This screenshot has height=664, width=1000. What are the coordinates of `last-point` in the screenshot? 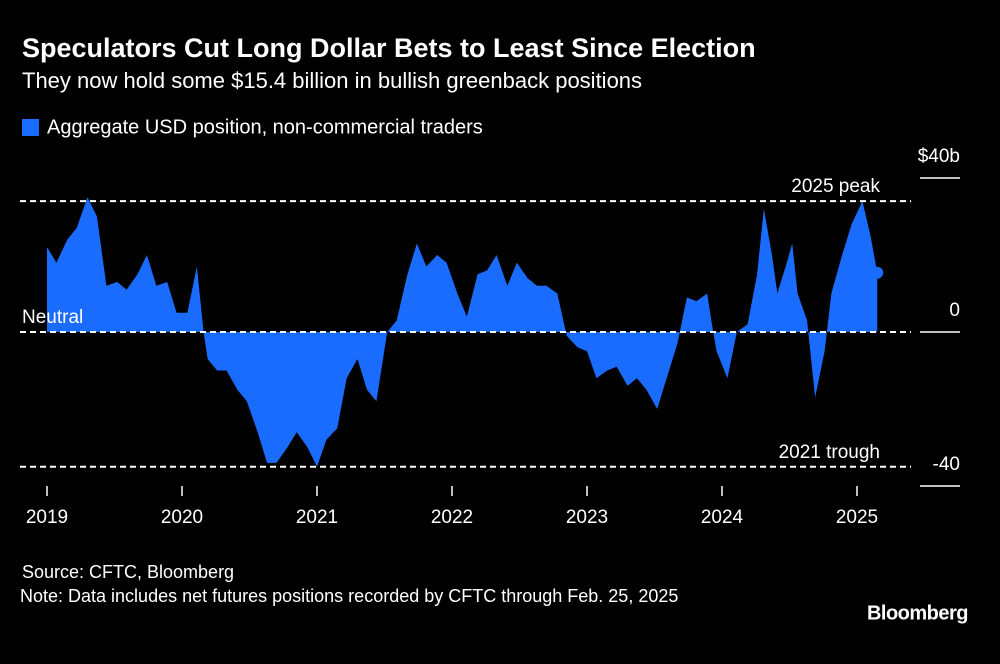 It's located at (877, 272).